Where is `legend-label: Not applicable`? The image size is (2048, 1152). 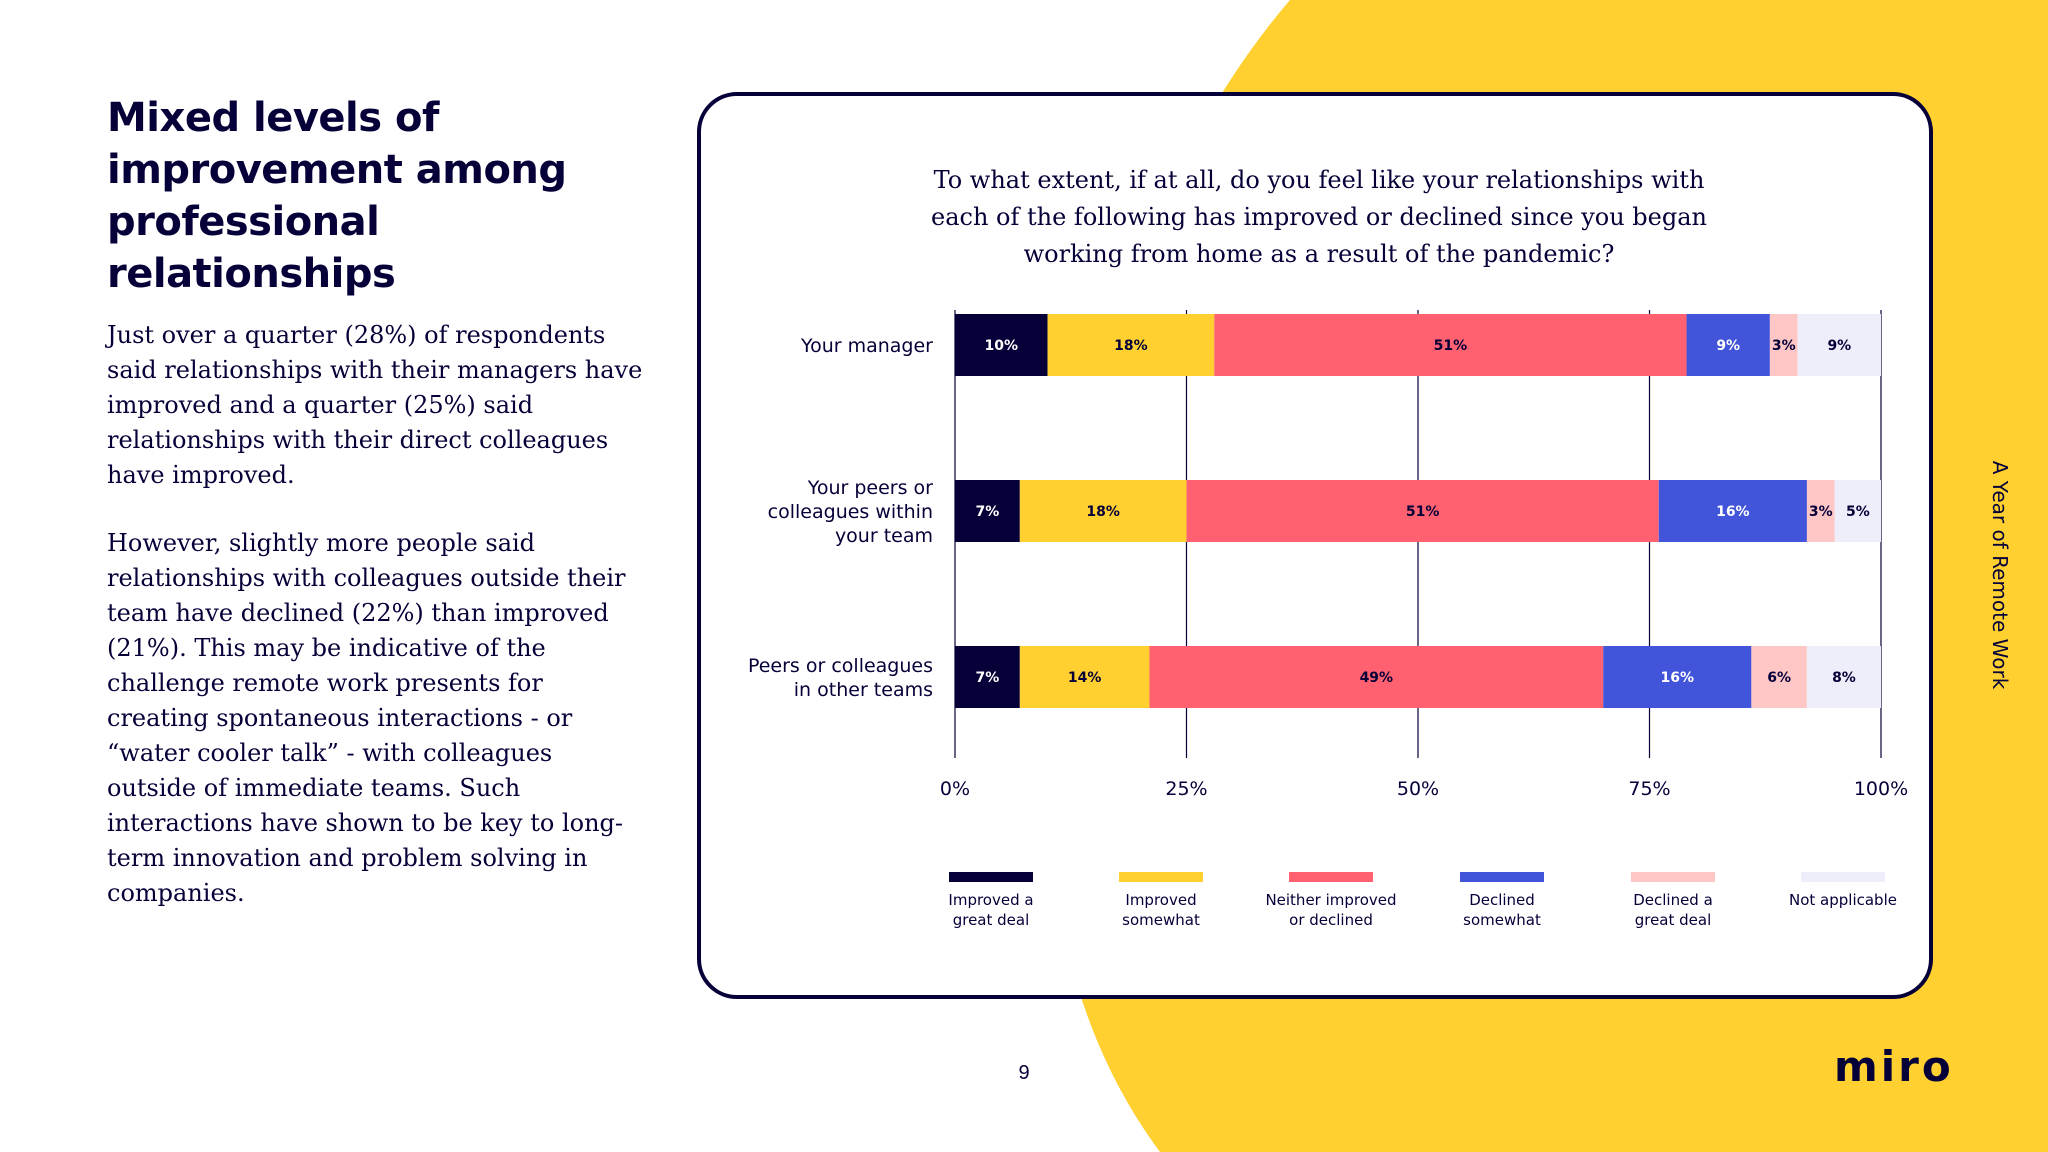 legend-label: Not applicable is located at coordinates (1843, 900).